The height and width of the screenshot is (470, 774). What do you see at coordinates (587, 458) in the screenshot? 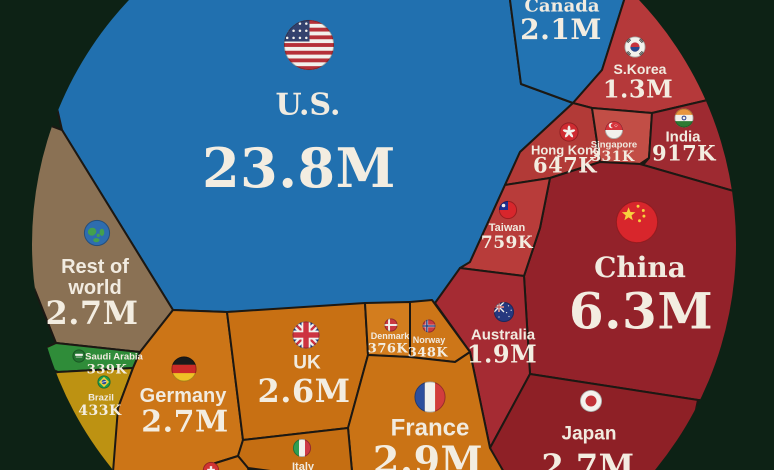
I see `cell-japan-value: 2.7M` at bounding box center [587, 458].